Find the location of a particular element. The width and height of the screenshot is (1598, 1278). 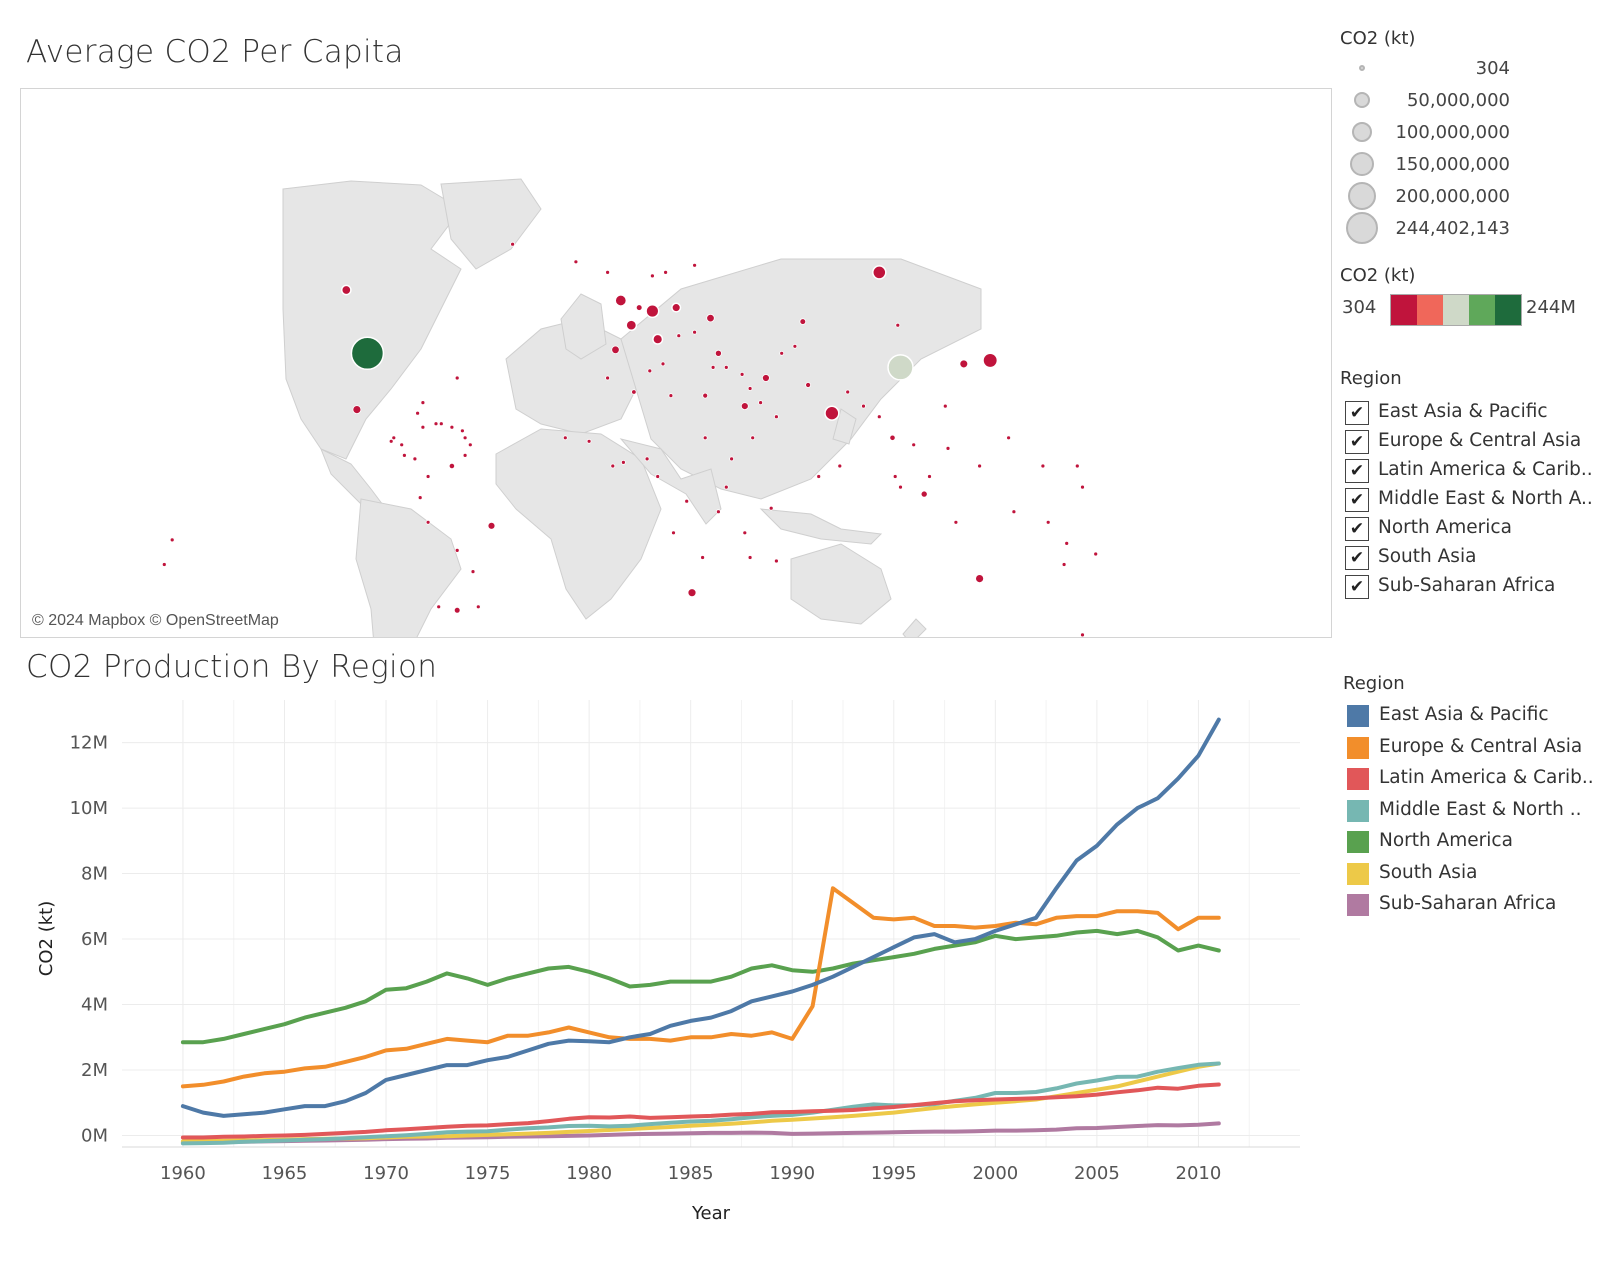

region-filter-item: ✔ North America is located at coordinates (1470, 529).